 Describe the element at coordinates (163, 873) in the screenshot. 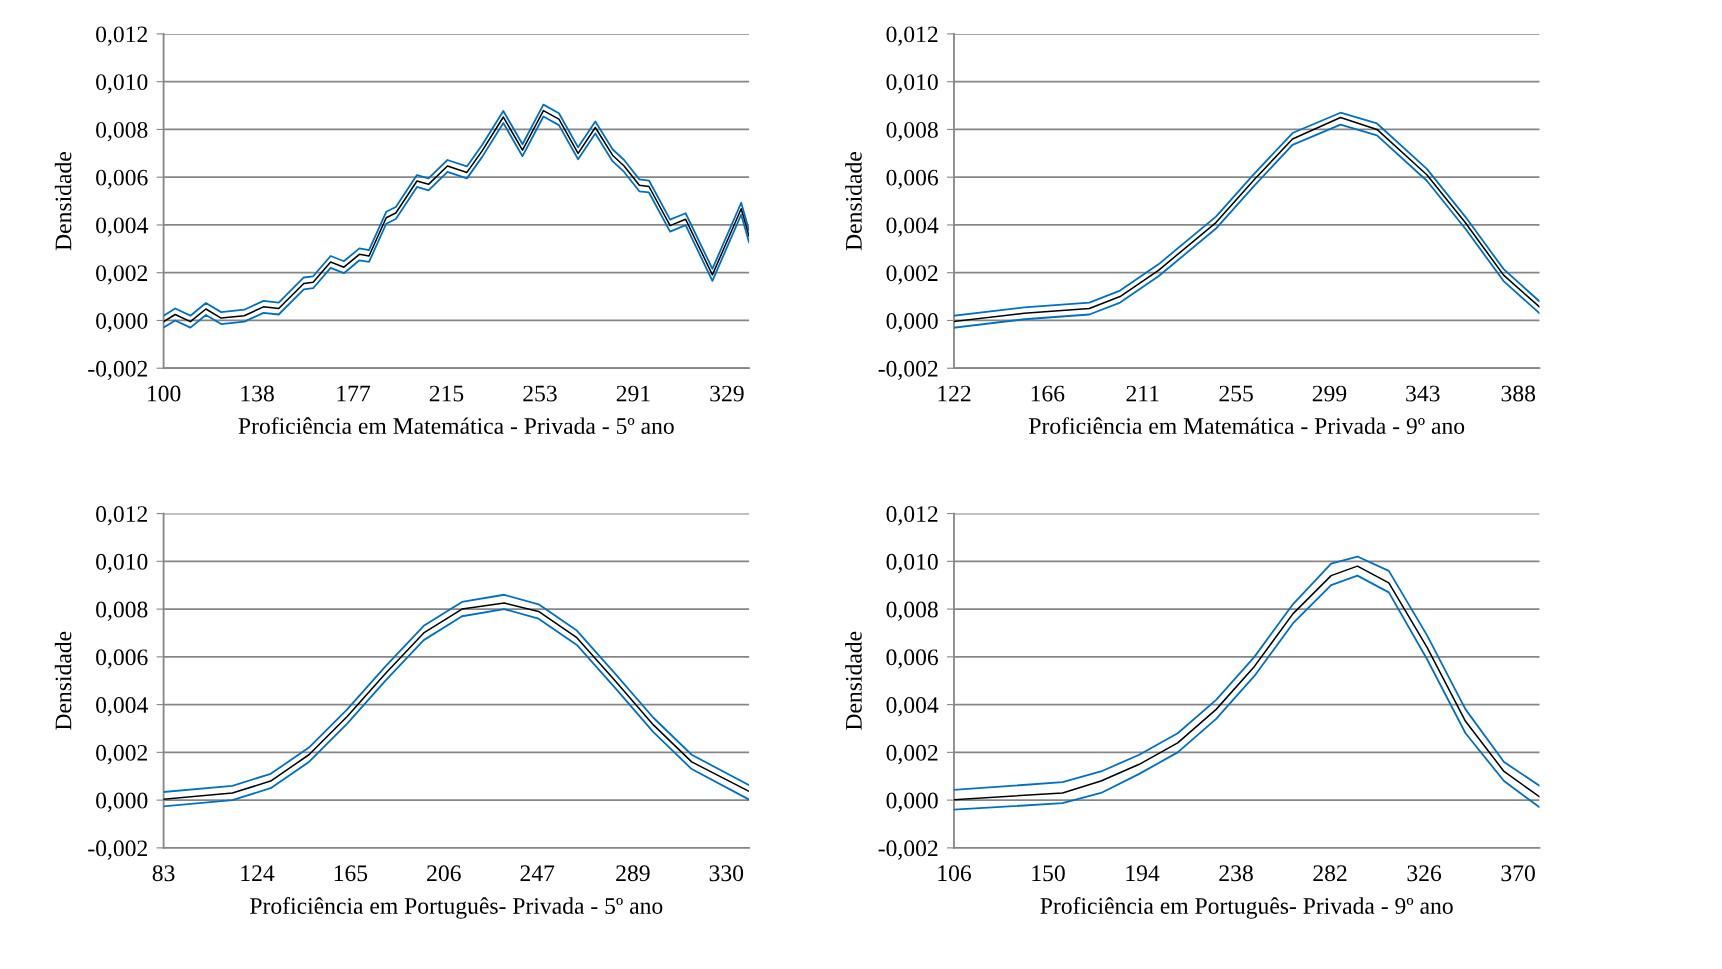

I see `x-tick-label: 83` at that location.